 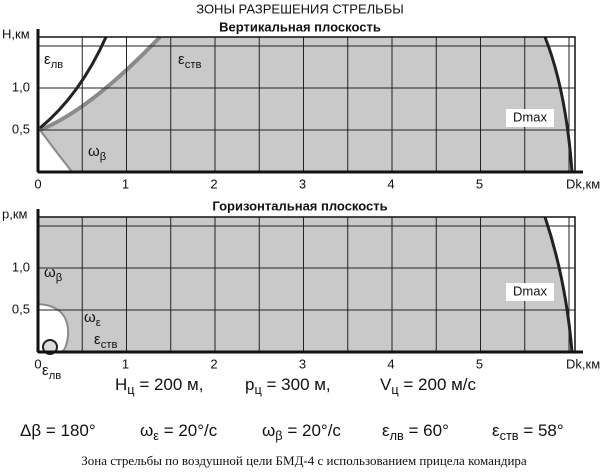 I want to click on parameter: Hц = 200 м,, so click(x=159, y=386).